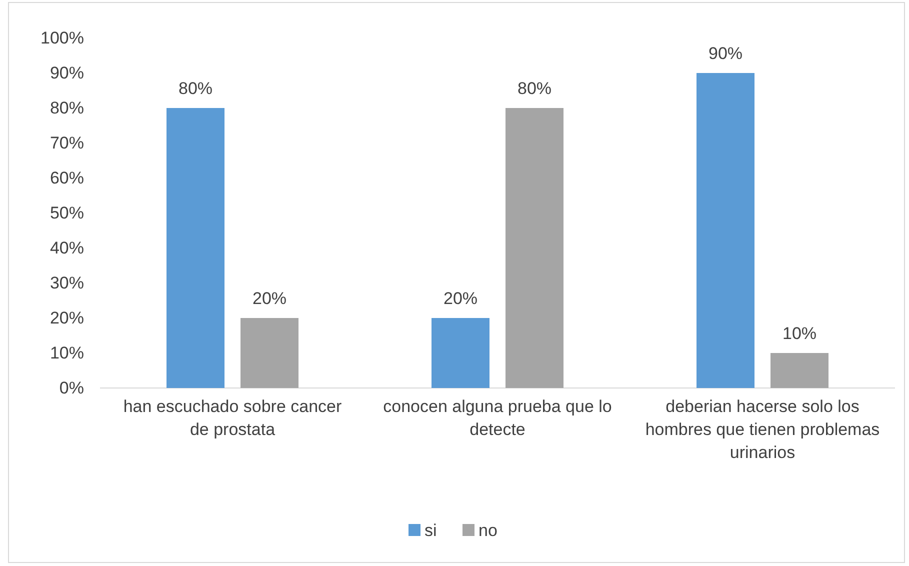  What do you see at coordinates (497, 418) in the screenshot?
I see `x-tick-label: conocen alguna prueba que lo detecte` at bounding box center [497, 418].